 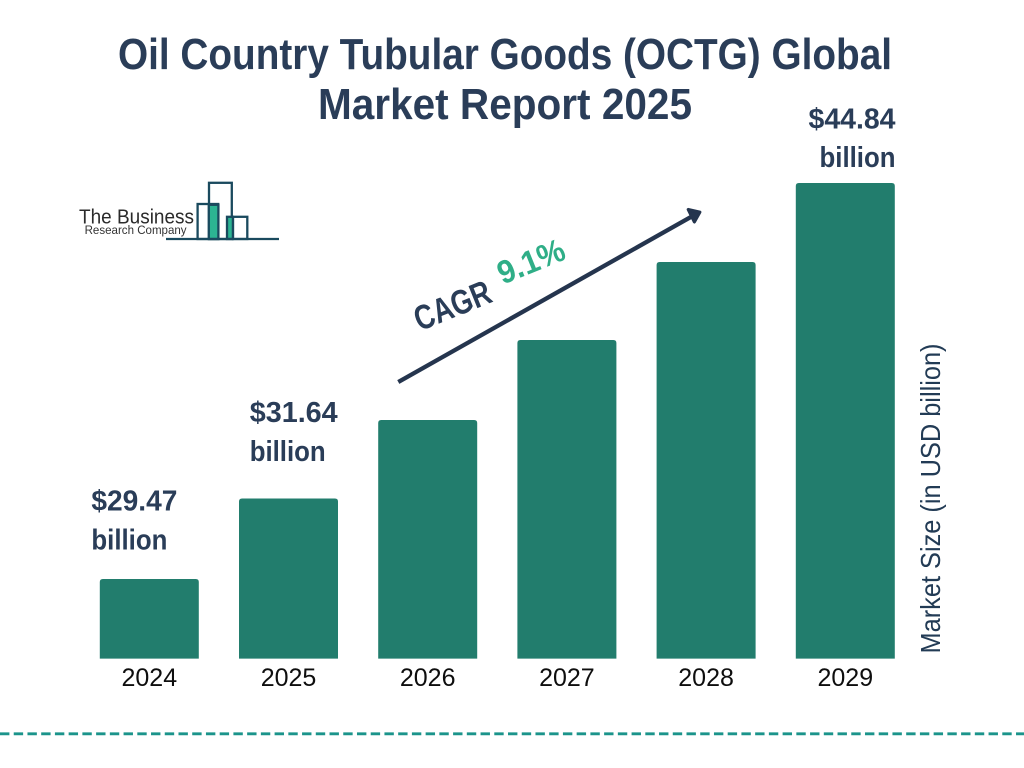 I want to click on svg-text: $29.47, so click(x=134, y=502).